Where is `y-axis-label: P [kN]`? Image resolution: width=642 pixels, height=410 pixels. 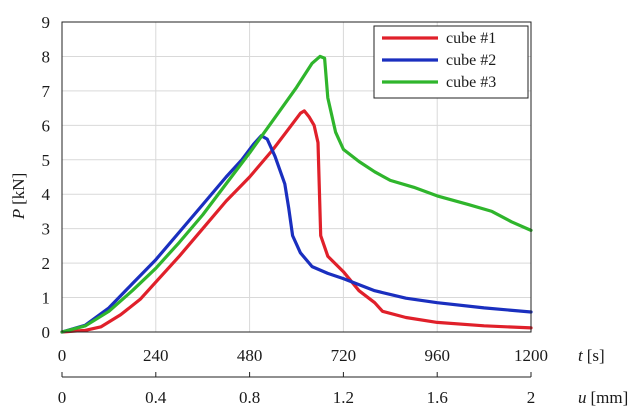 y-axis-label: P [kN] is located at coordinates (18, 197).